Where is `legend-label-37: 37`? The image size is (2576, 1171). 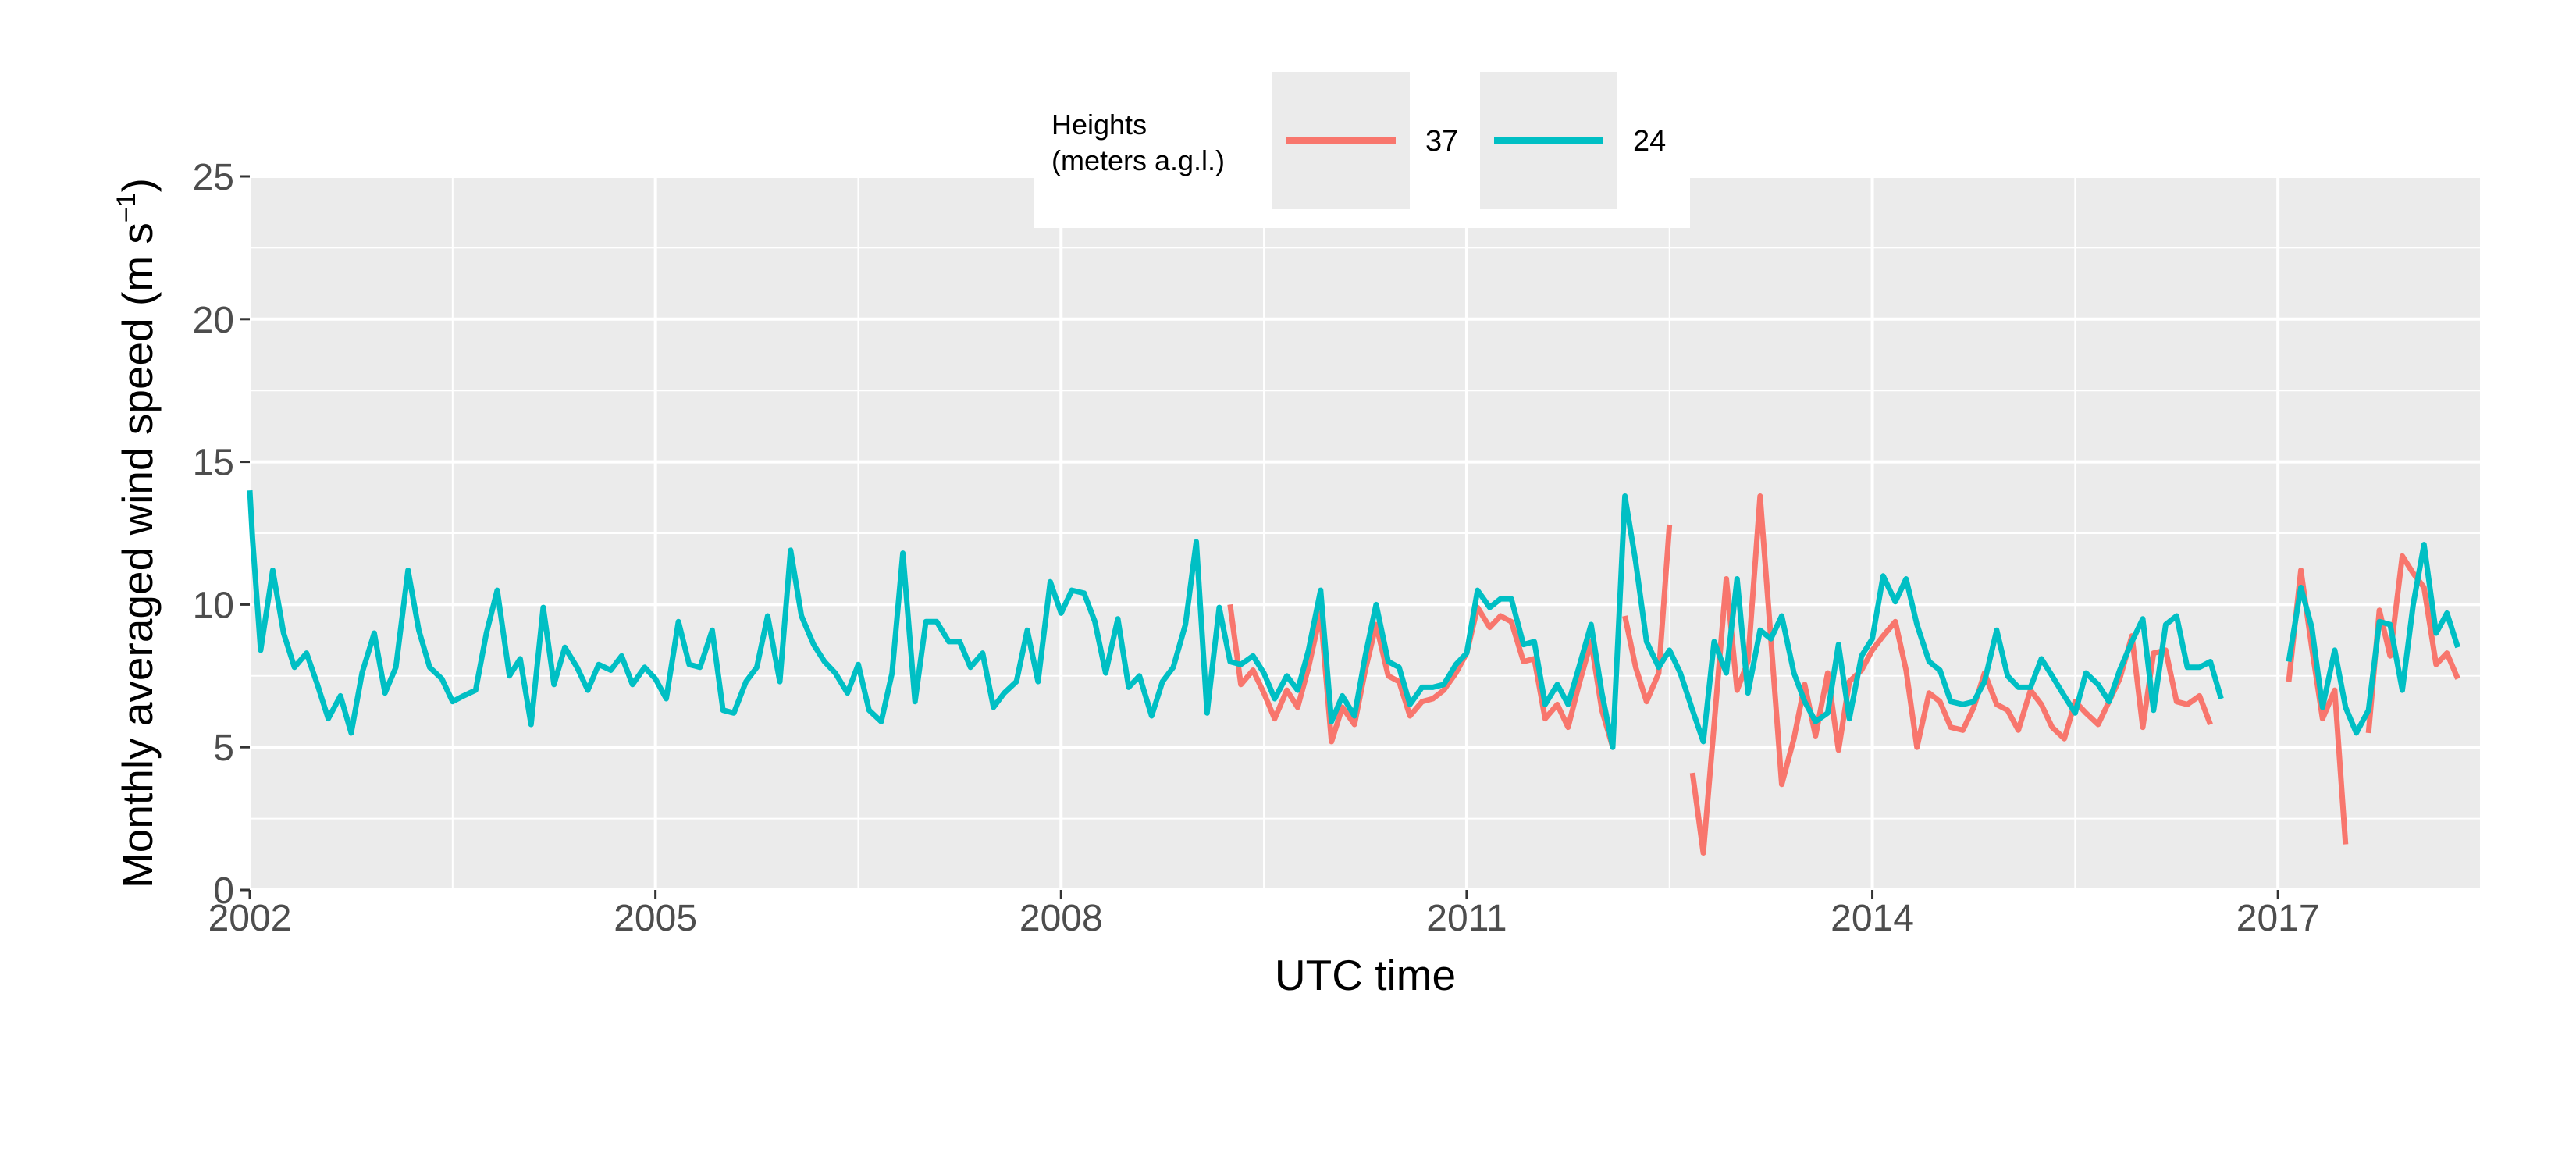 legend-label-37: 37 is located at coordinates (1441, 141).